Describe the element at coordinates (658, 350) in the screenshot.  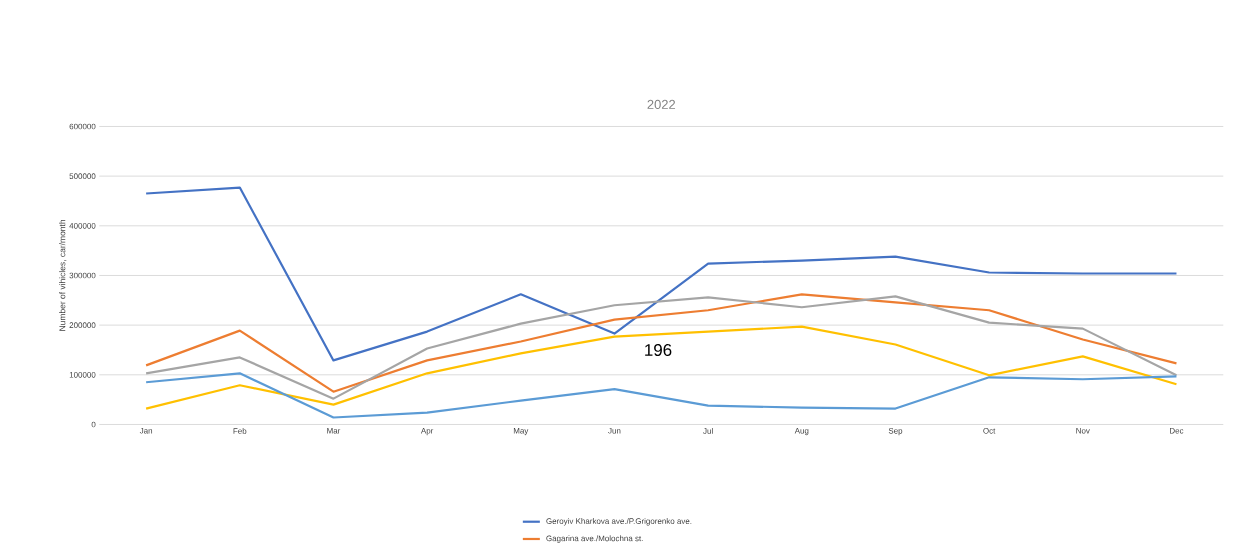
I see `annotation: 196` at that location.